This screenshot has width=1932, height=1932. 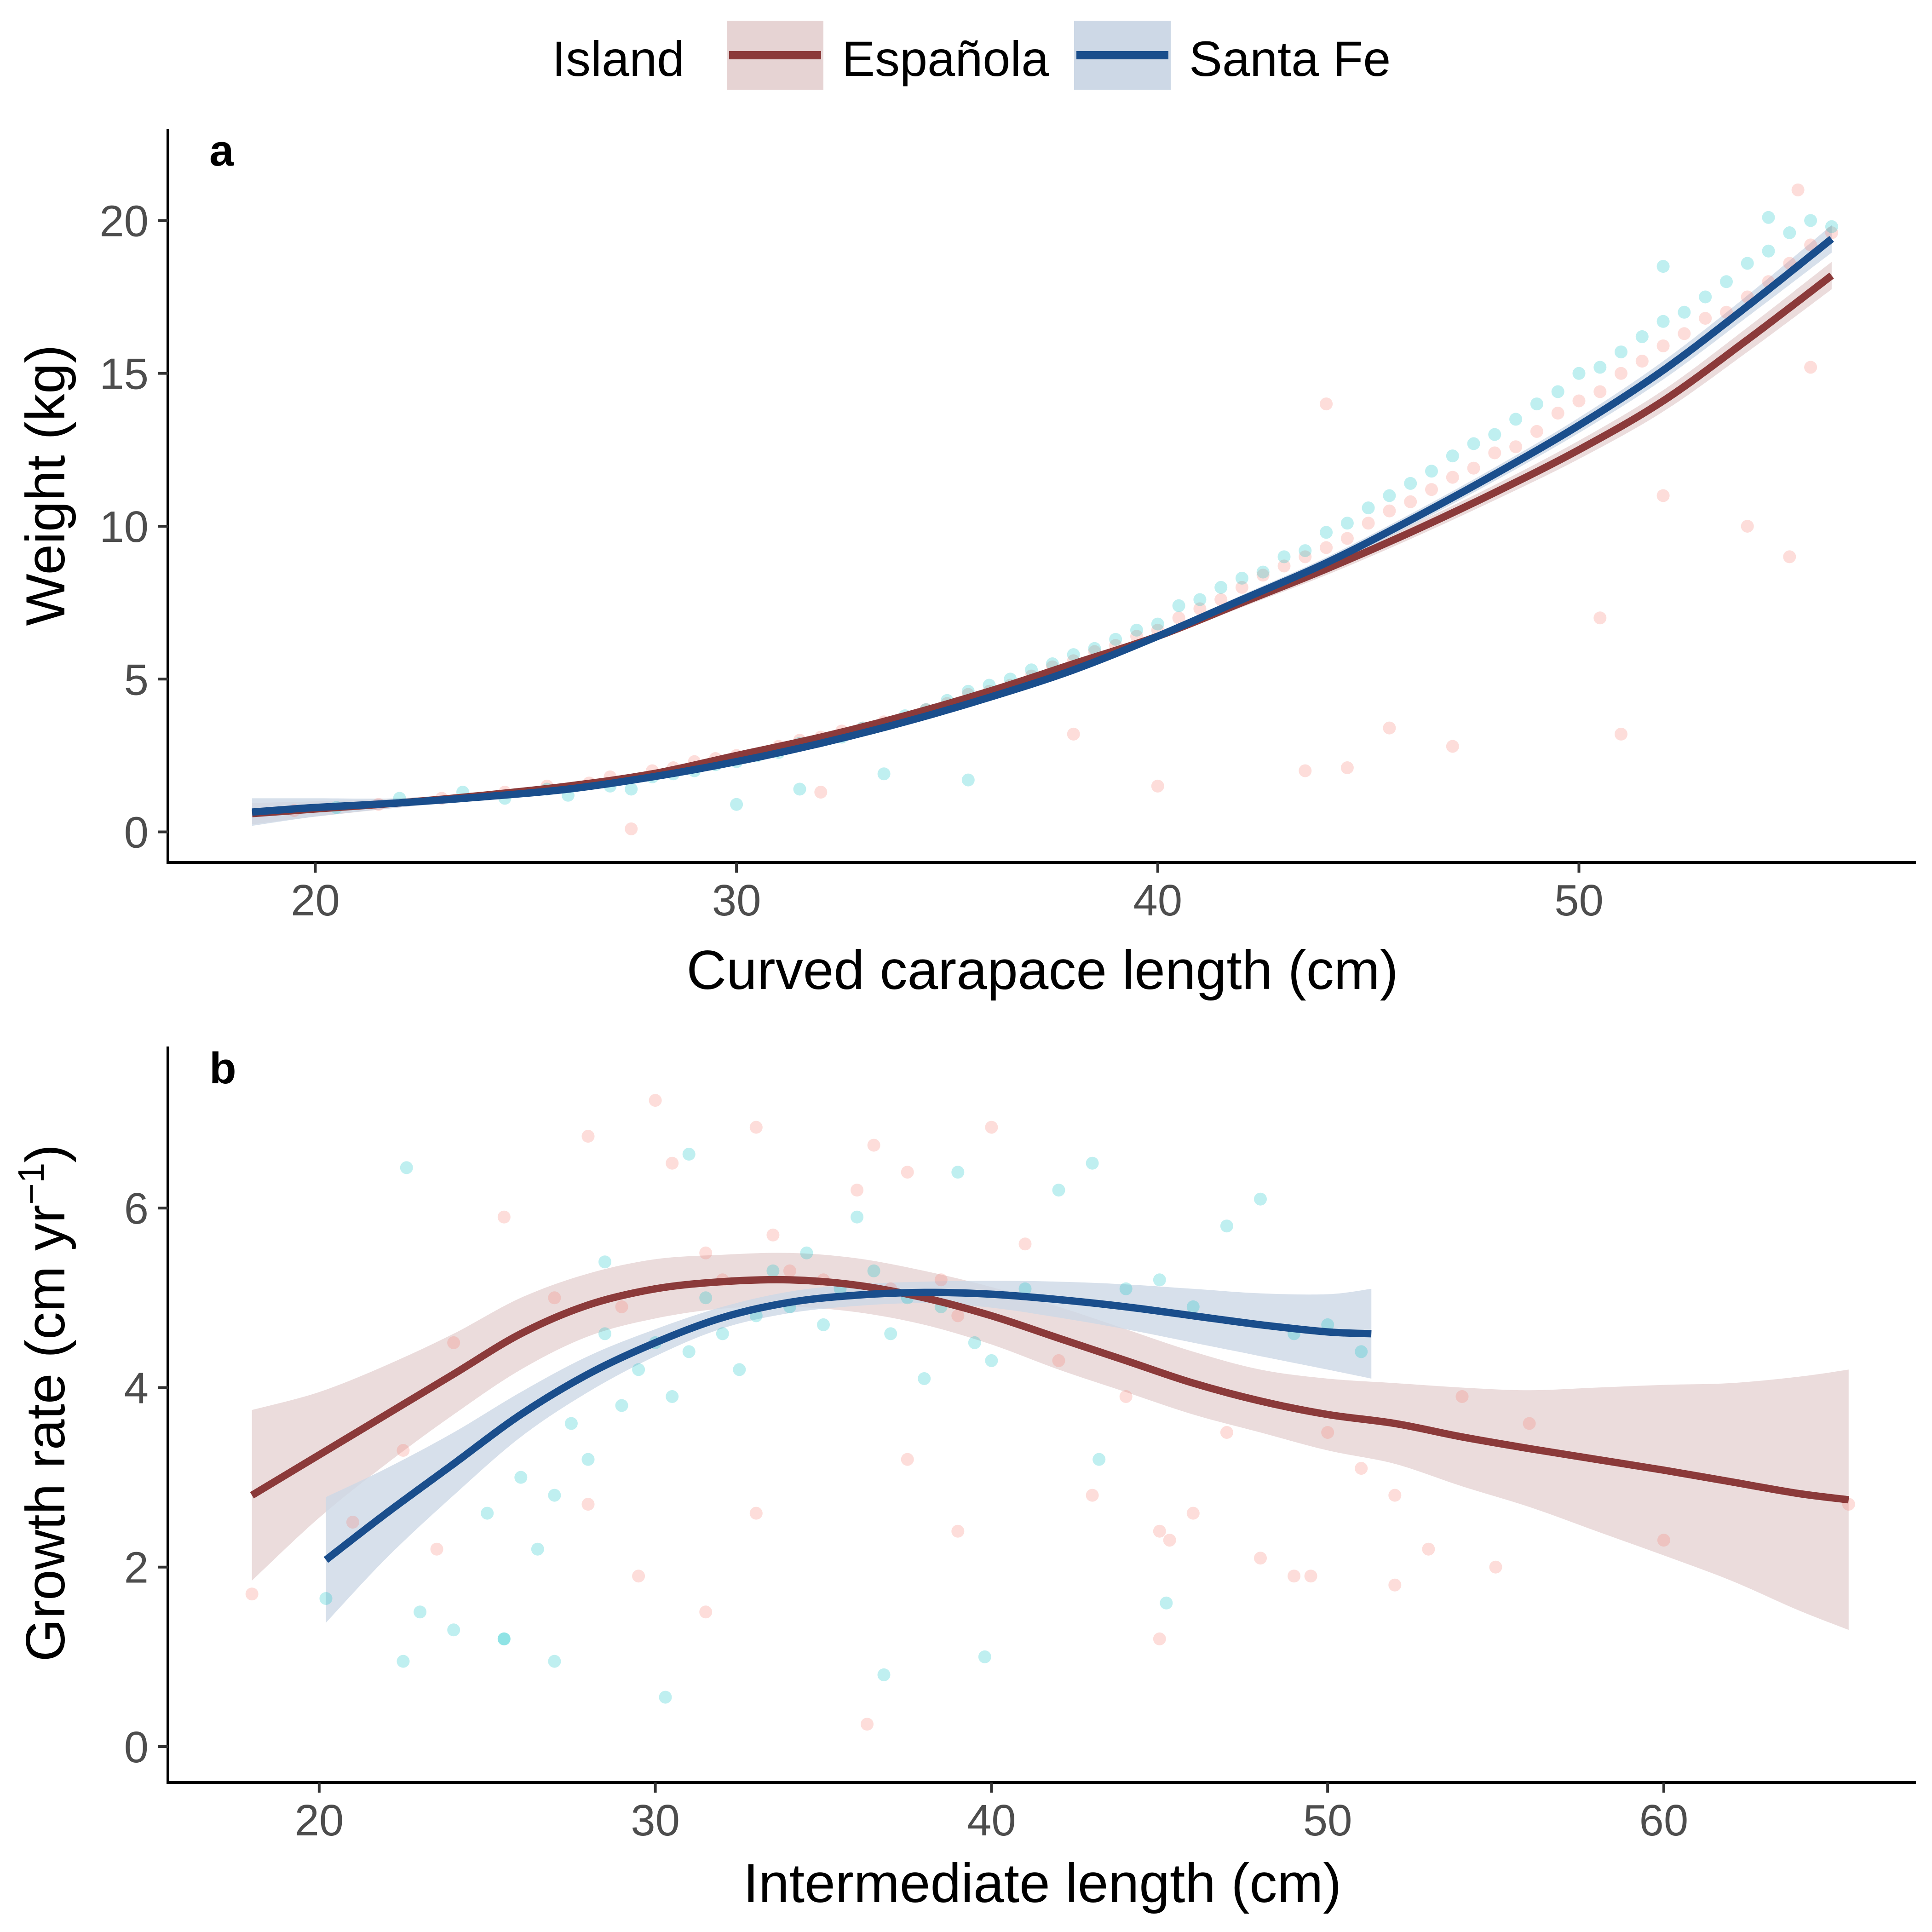 I want to click on x-tick-label: 20, so click(x=319, y=1820).